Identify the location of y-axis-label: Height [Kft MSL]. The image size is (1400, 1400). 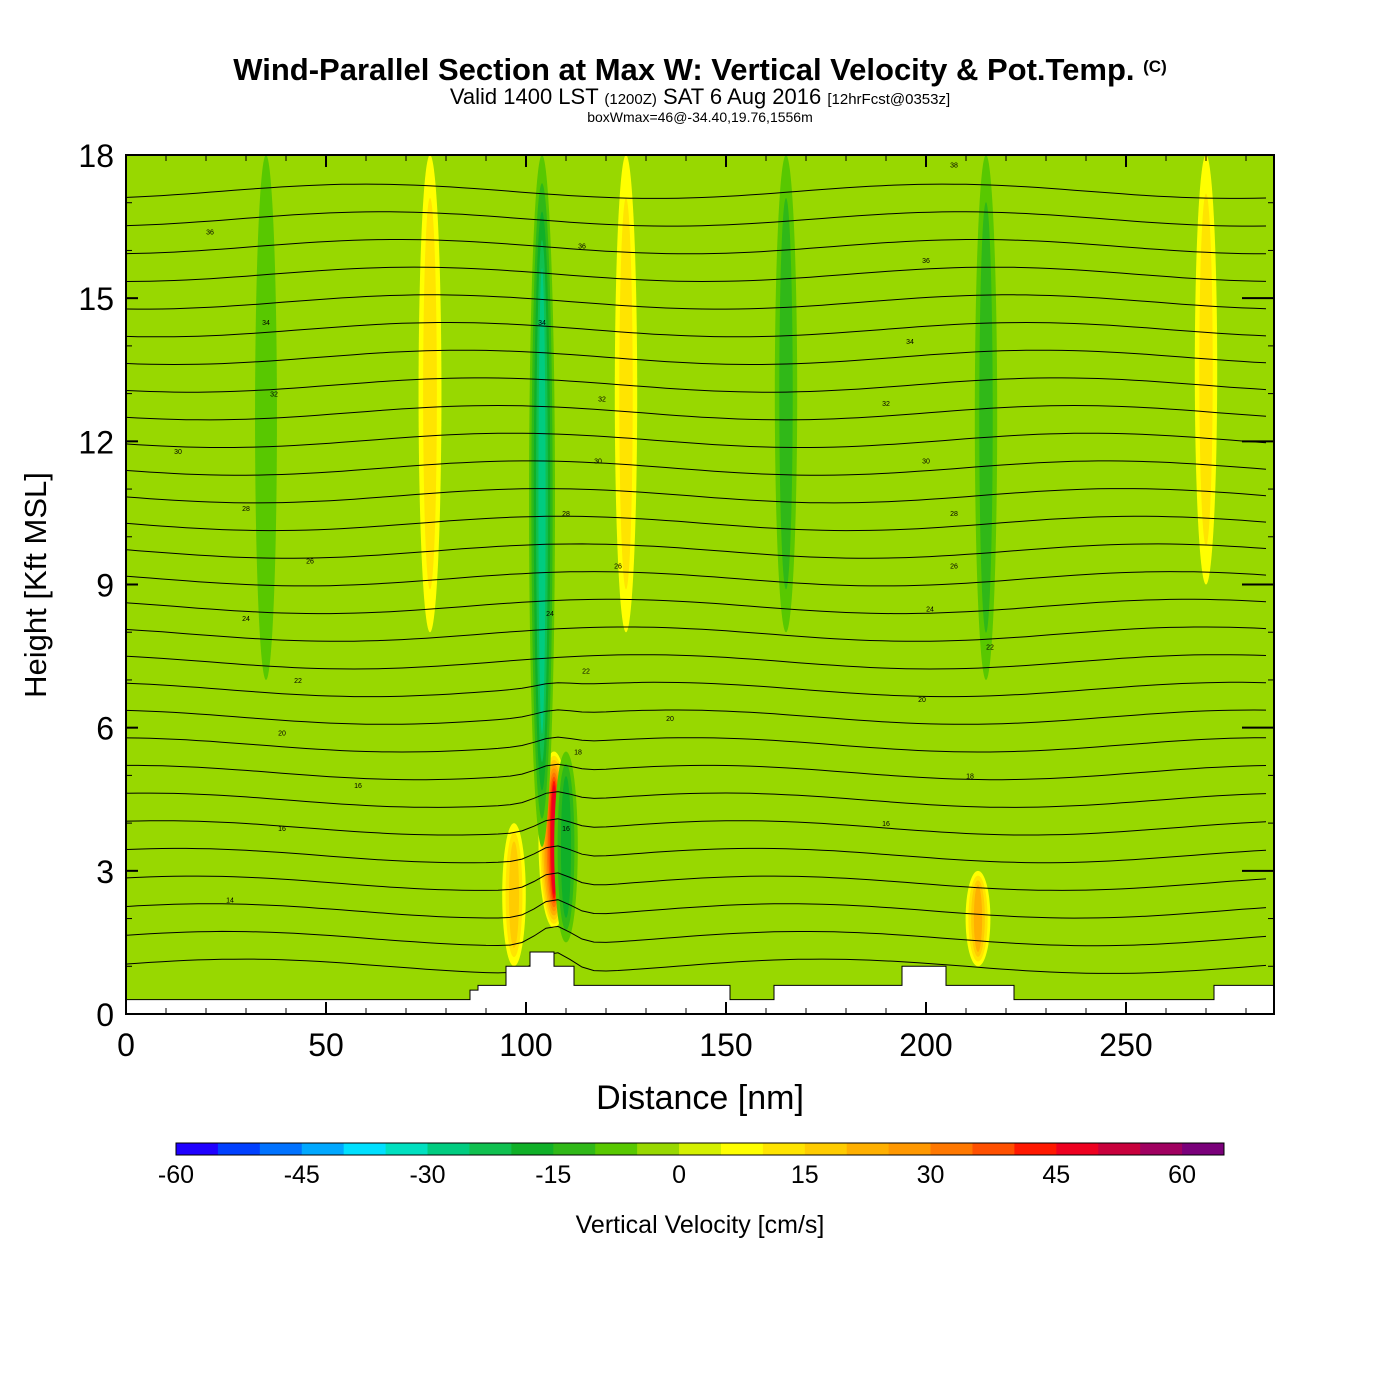
(35, 585).